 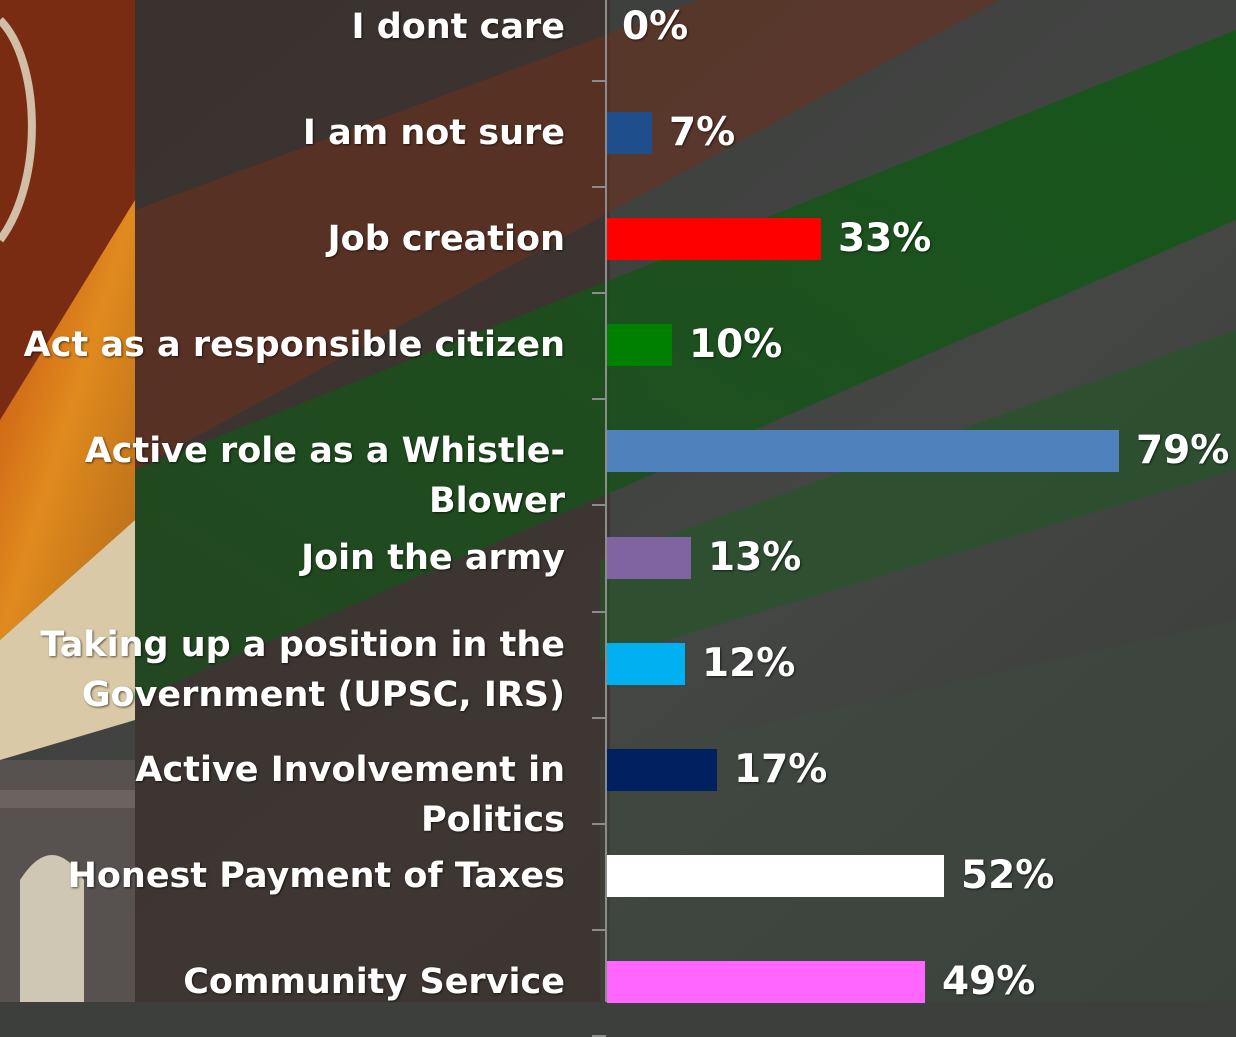 What do you see at coordinates (1183, 450) in the screenshot?
I see `value-label: 79%` at bounding box center [1183, 450].